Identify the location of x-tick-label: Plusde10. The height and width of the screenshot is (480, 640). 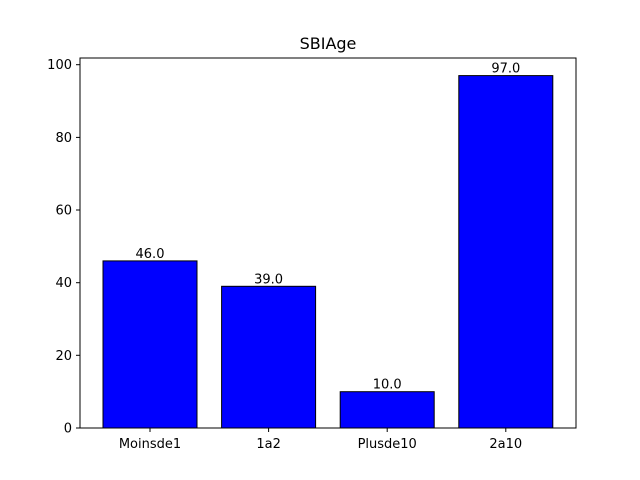
(387, 444).